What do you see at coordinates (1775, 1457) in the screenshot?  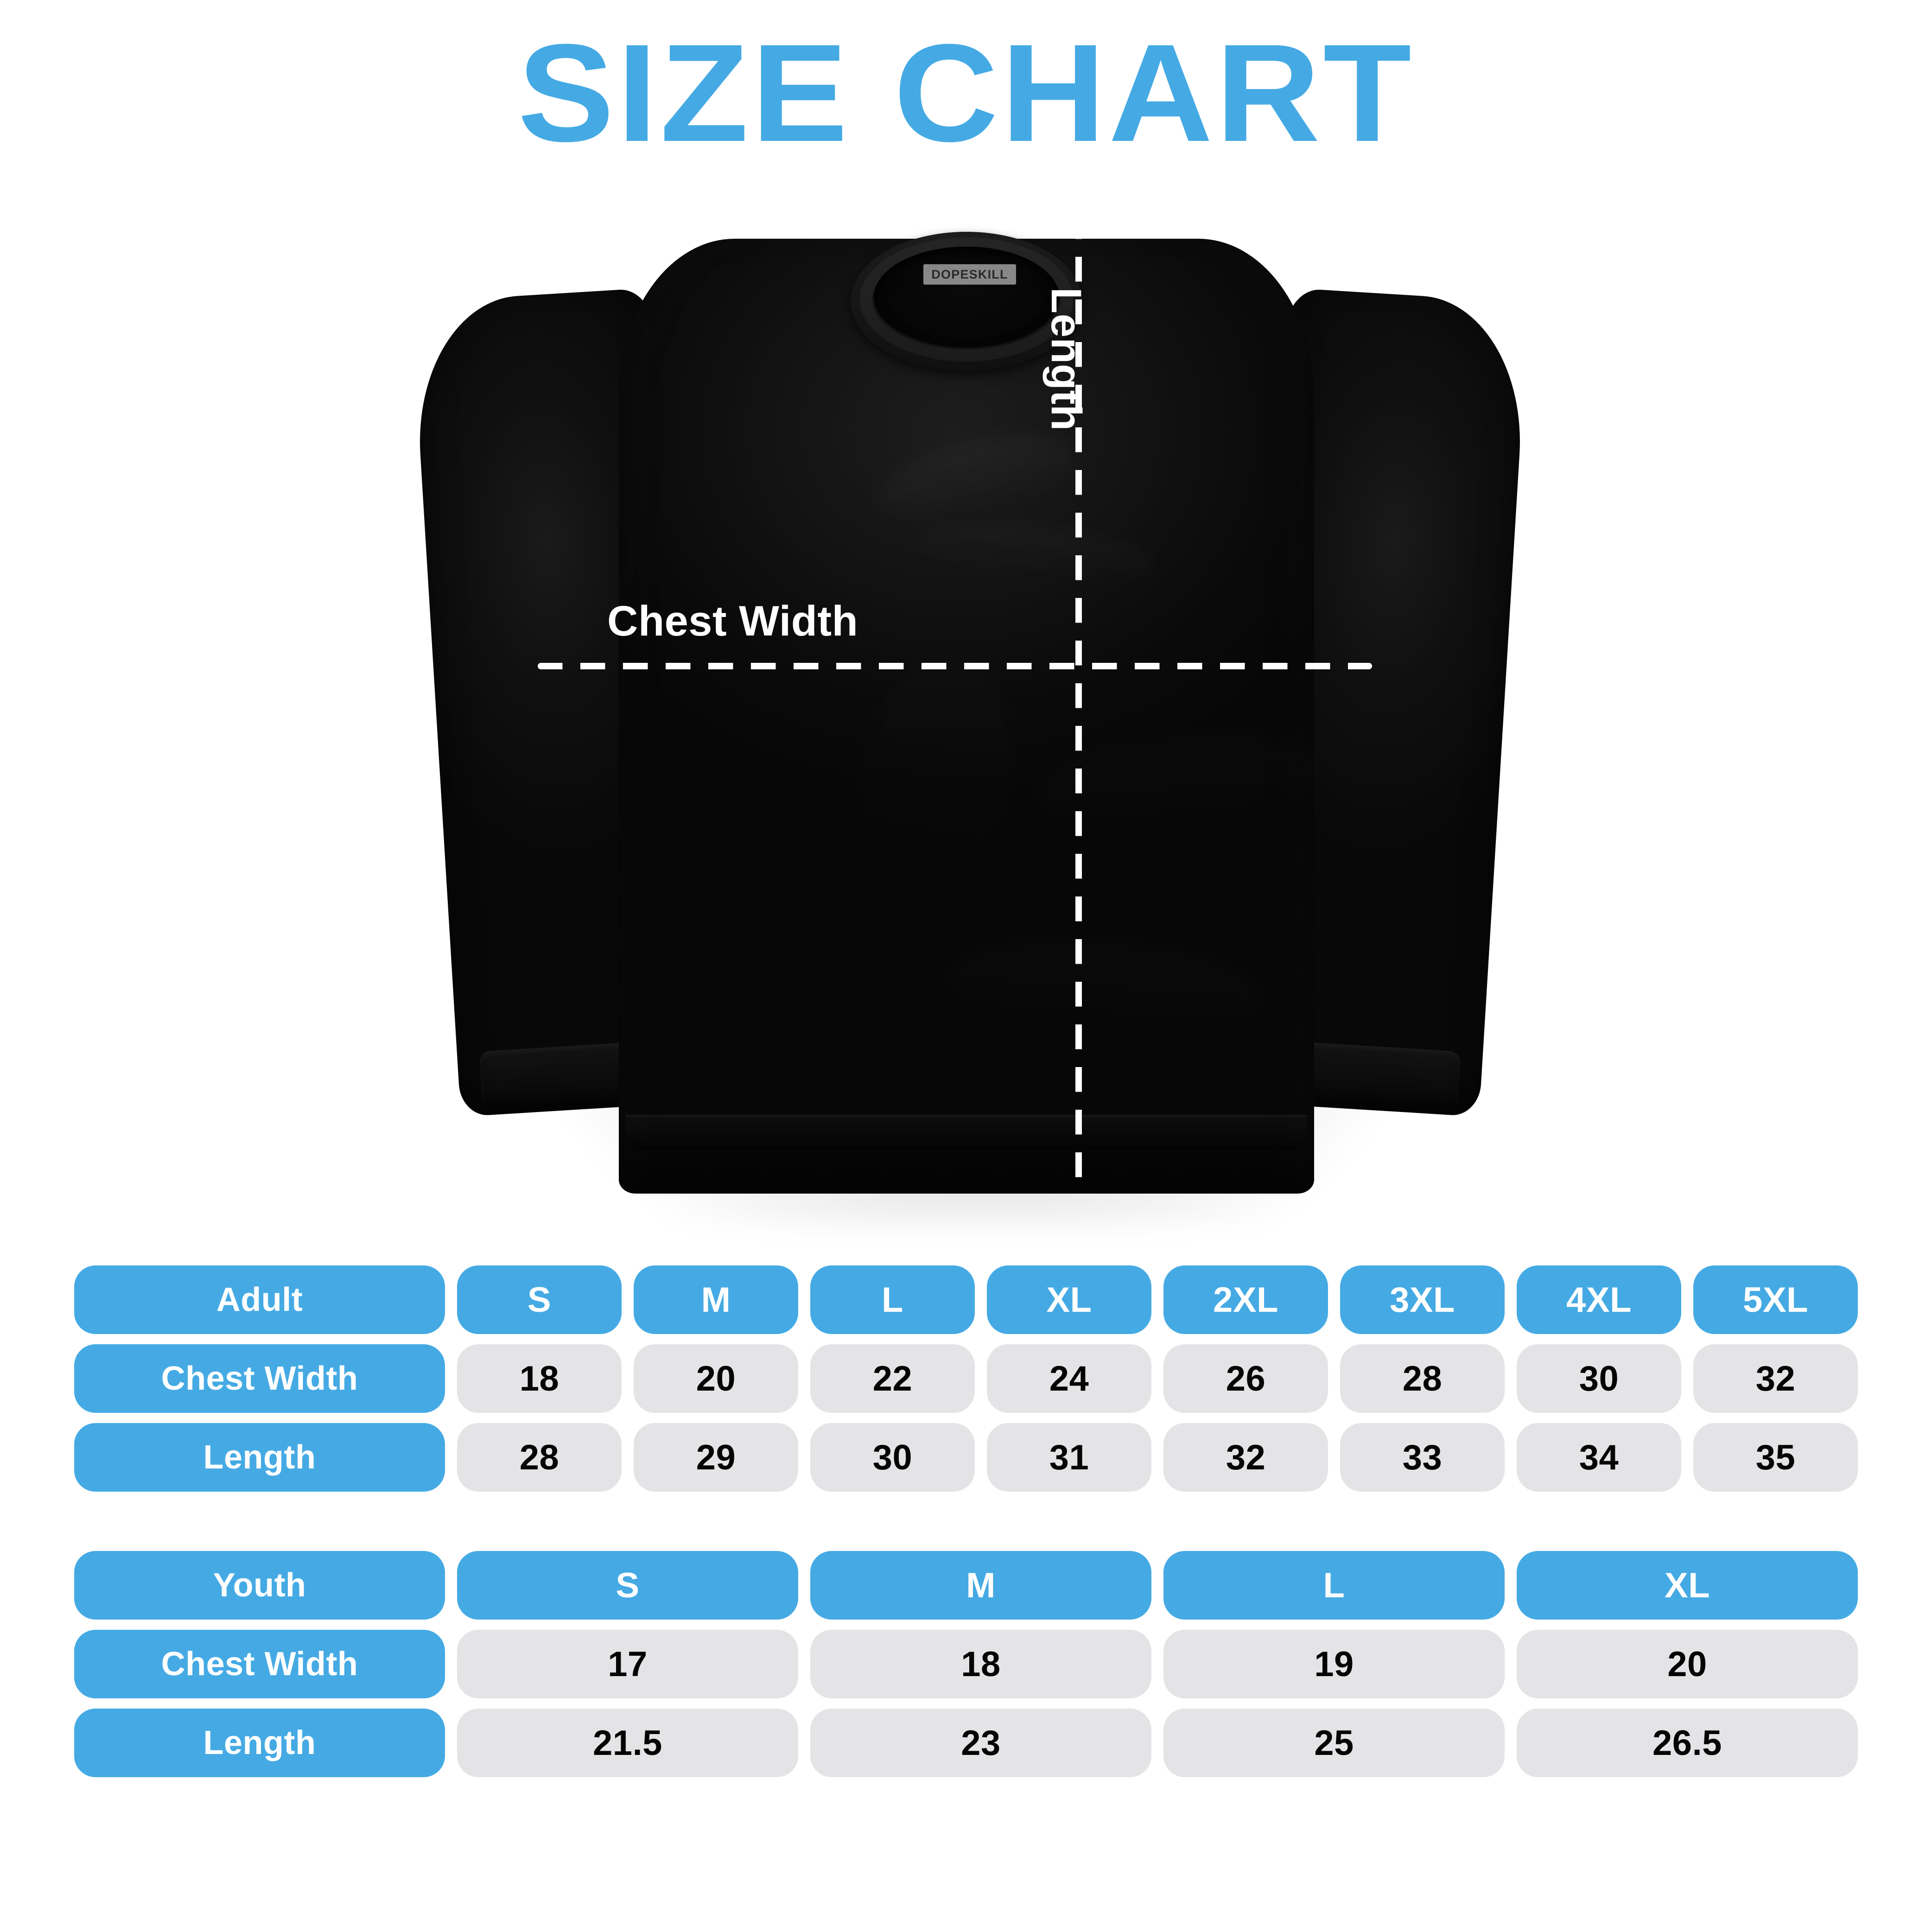 I see `cell-value: 35` at bounding box center [1775, 1457].